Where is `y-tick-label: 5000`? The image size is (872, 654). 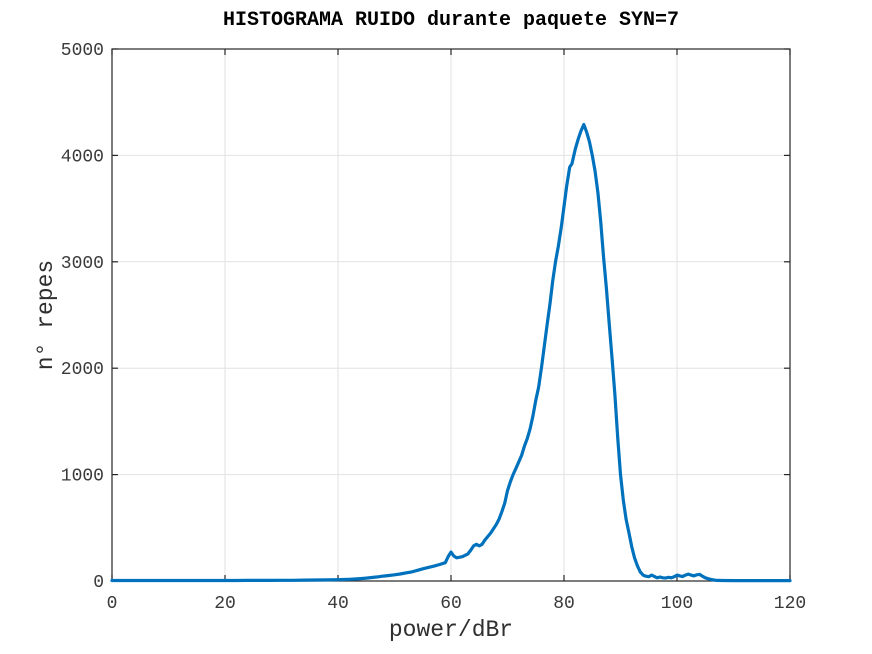 y-tick-label: 5000 is located at coordinates (82, 51).